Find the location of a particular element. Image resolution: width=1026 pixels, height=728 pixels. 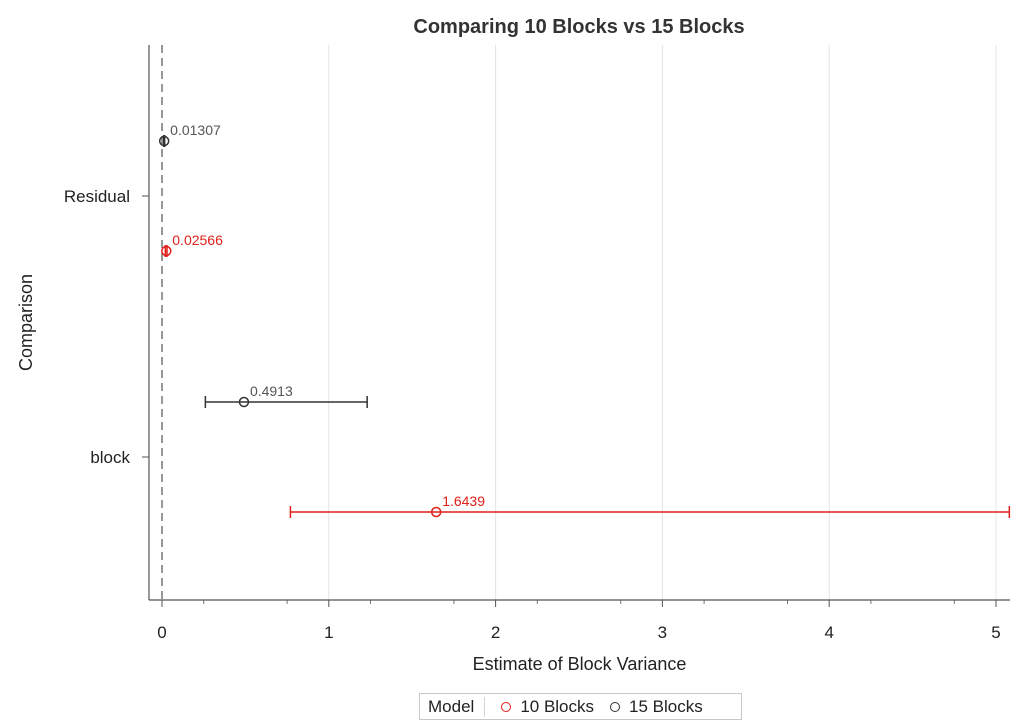

legend-entry-10-blocks: 10 Blocks is located at coordinates (547, 707).